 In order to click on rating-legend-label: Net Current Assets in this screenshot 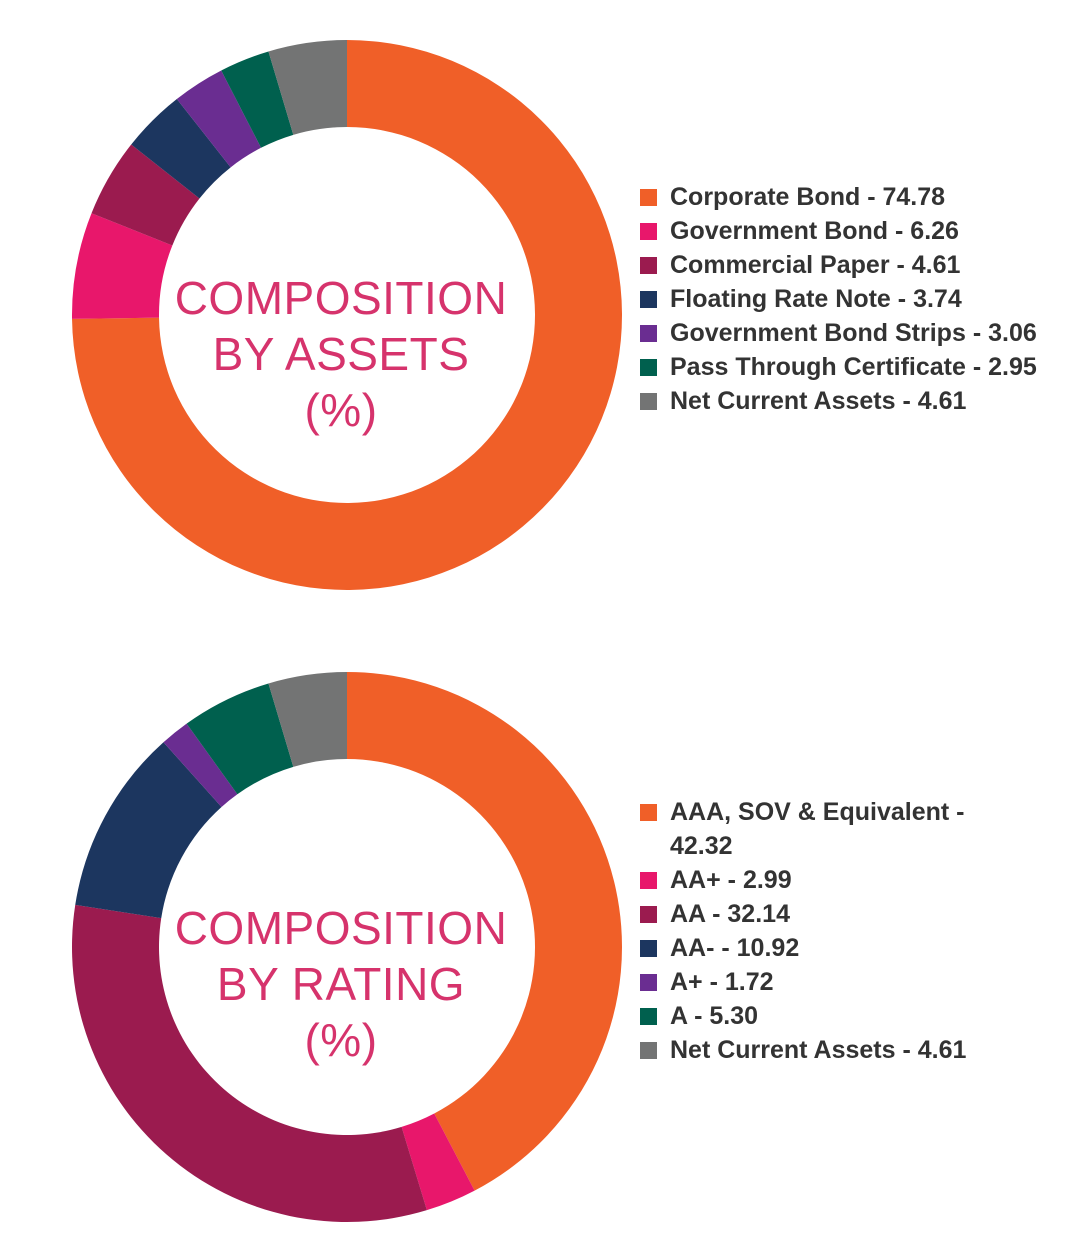, I will do `click(783, 1050)`.